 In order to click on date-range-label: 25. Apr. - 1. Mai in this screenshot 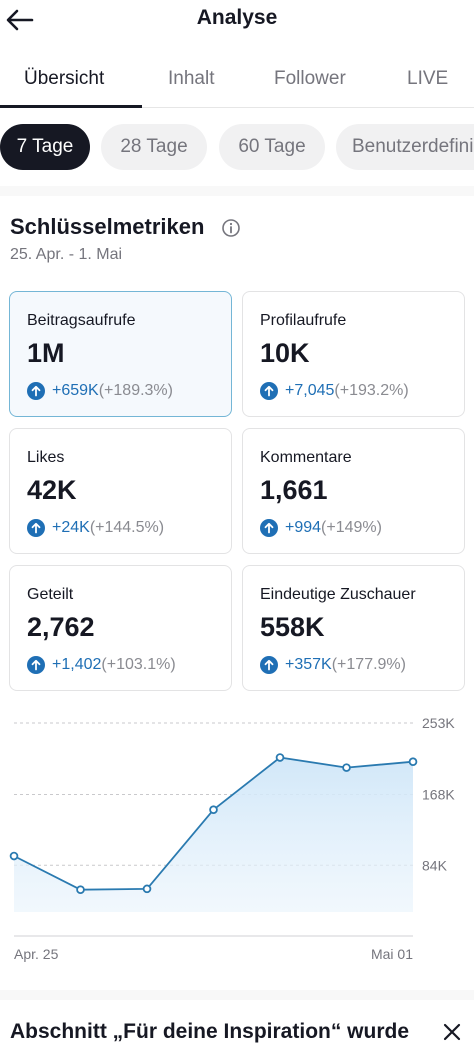, I will do `click(66, 254)`.